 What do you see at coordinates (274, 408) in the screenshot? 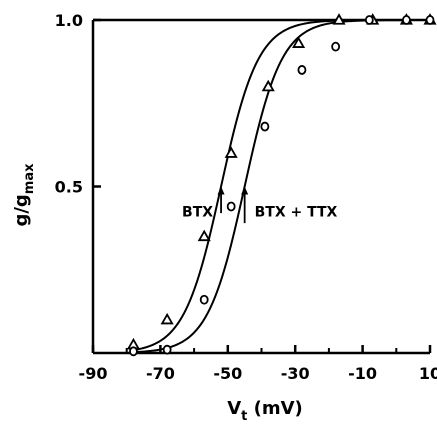
I see `x-axis-label-unit: (mV)` at bounding box center [274, 408].